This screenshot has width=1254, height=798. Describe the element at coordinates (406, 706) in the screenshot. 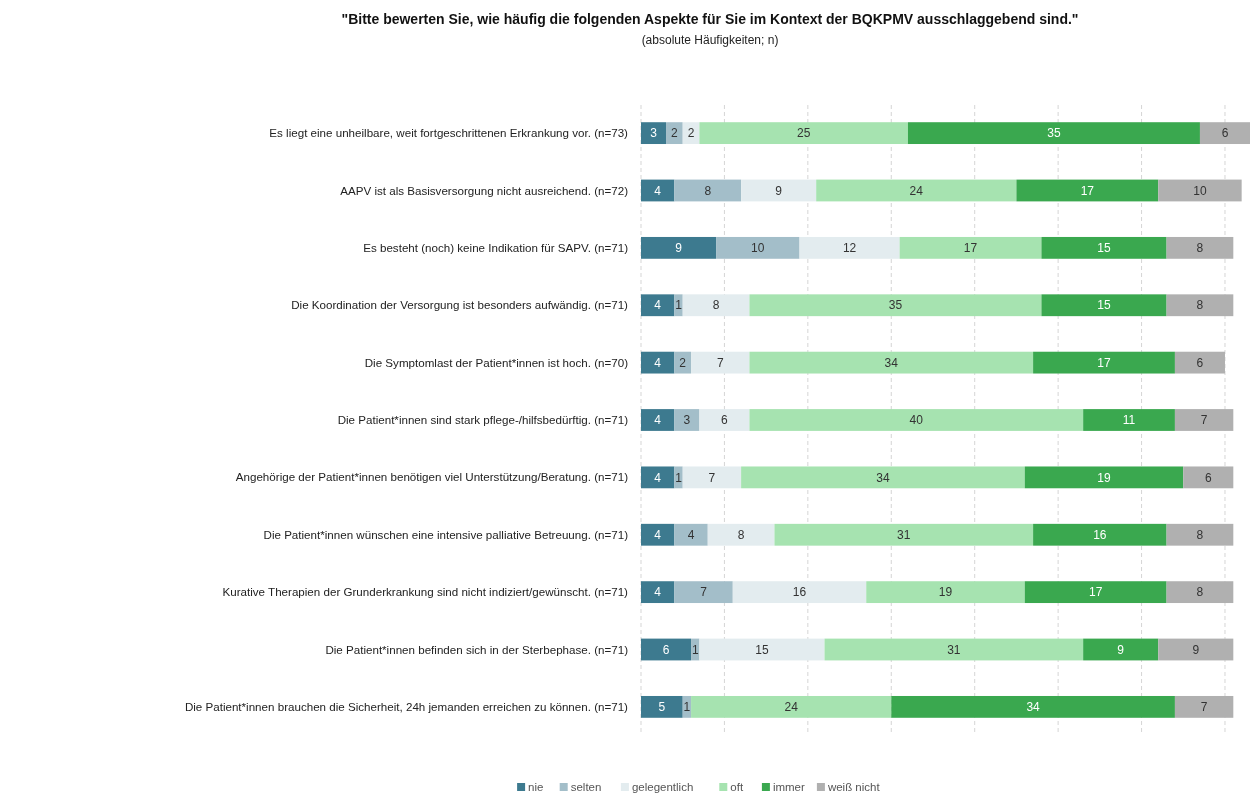

I see `y-tick-label: Die Patient*innen brauchen die Sicherheit, 24h jemanden erreichen zu können. (n=71)` at that location.